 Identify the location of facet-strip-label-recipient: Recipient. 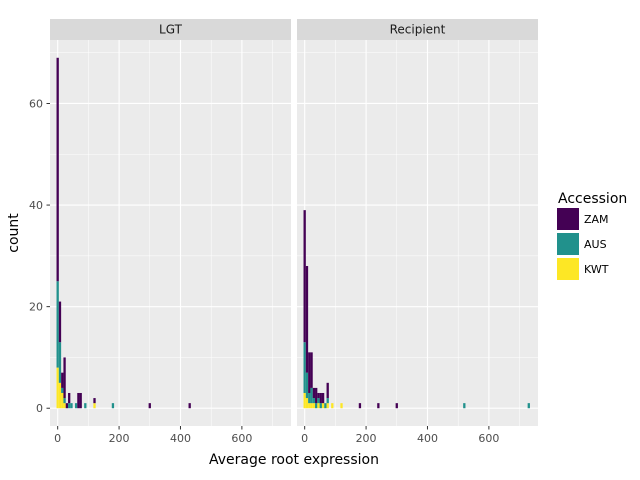
(418, 30).